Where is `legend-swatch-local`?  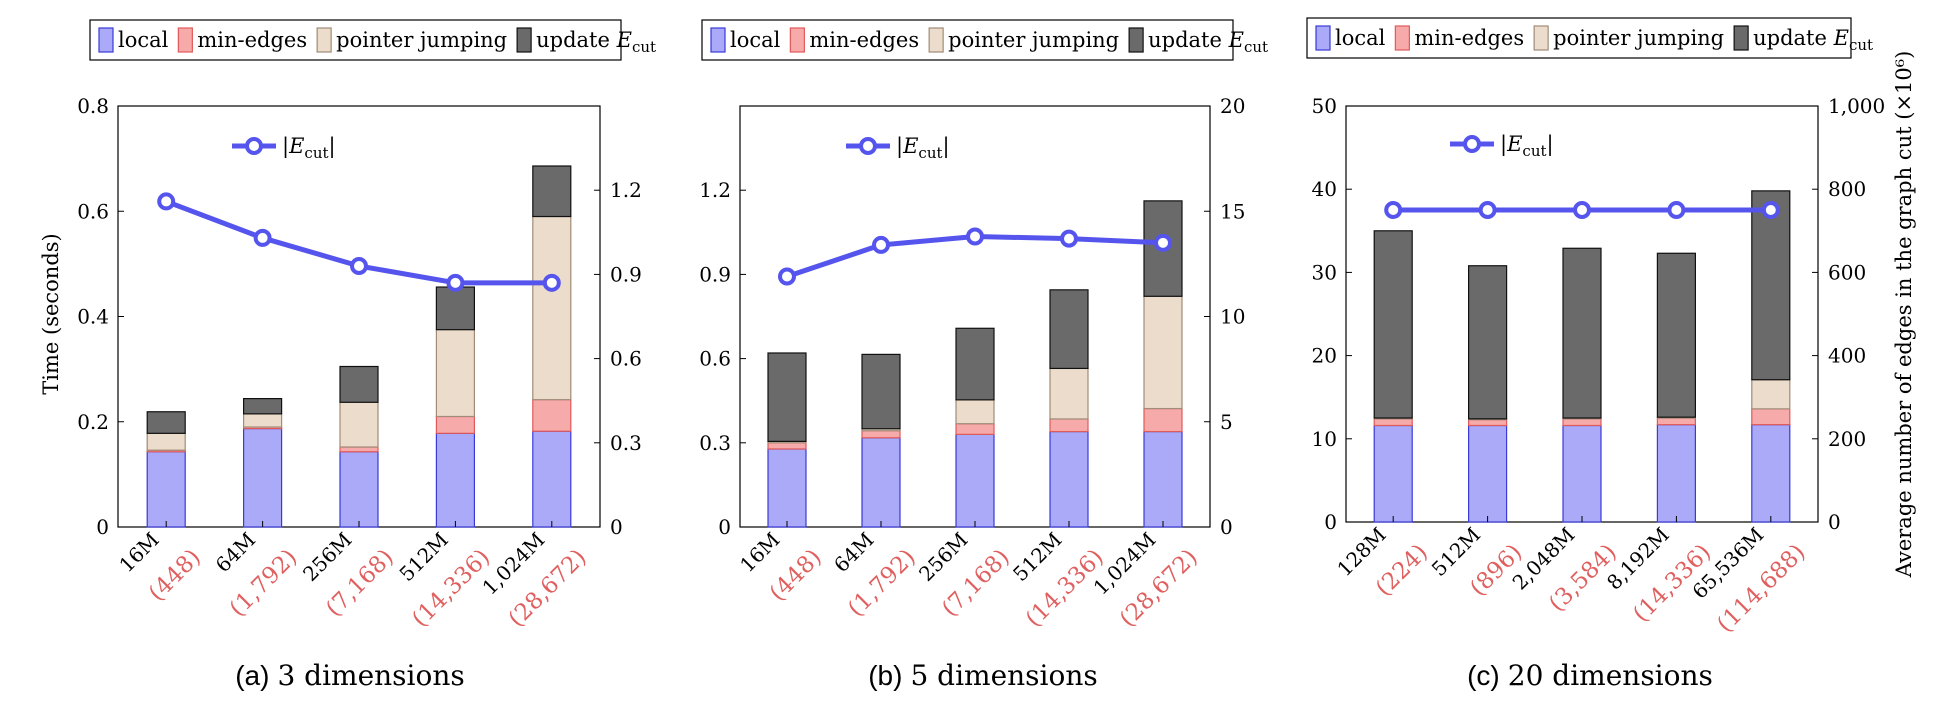
legend-swatch-local is located at coordinates (106, 40).